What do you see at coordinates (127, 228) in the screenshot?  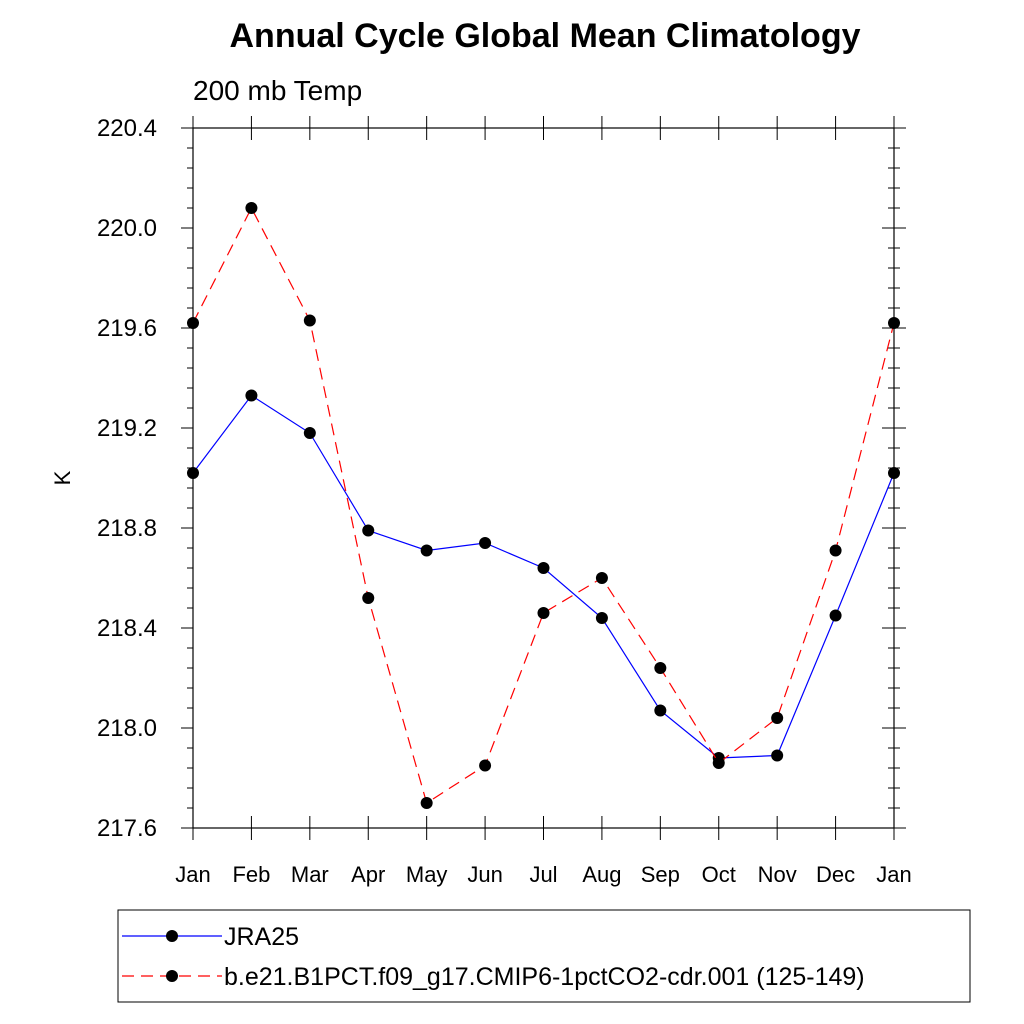 I see `y-tick-label: 220.0` at bounding box center [127, 228].